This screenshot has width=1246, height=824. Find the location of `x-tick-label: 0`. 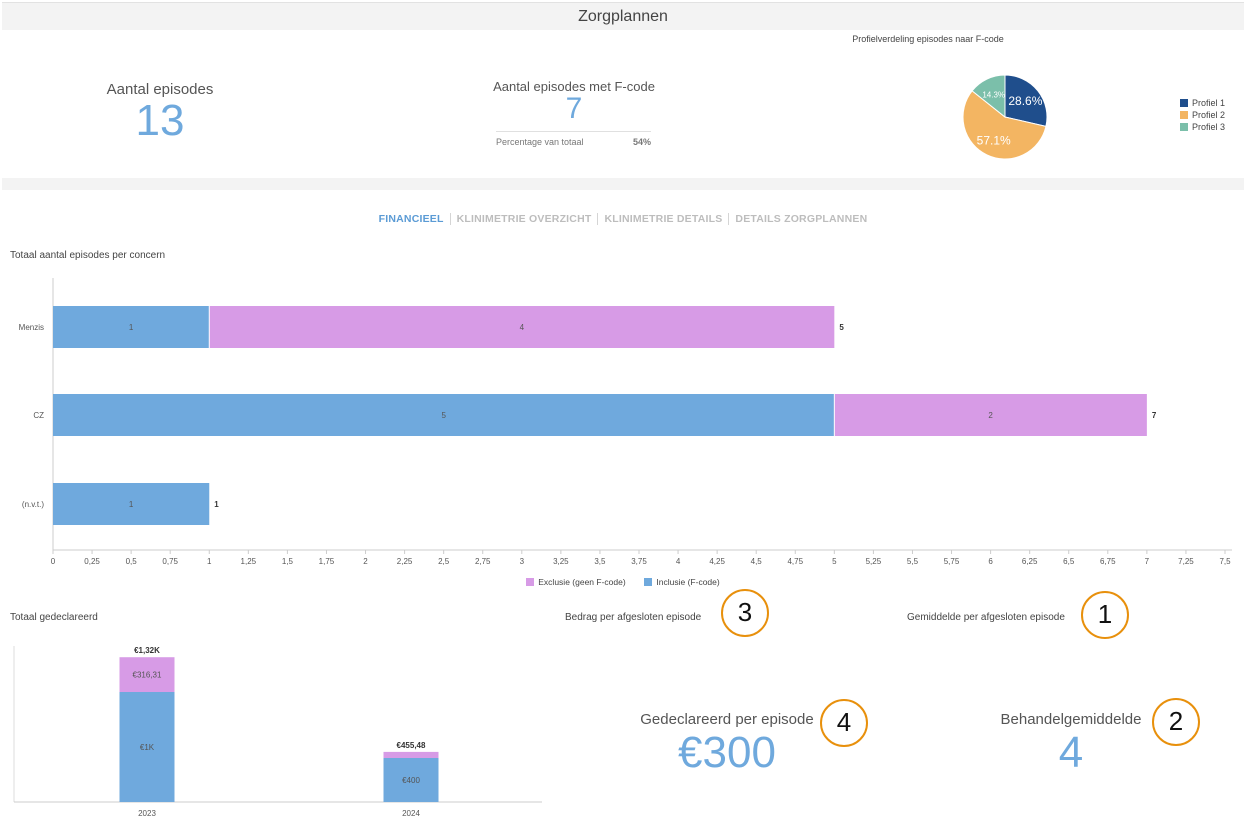

x-tick-label: 0 is located at coordinates (53, 561).